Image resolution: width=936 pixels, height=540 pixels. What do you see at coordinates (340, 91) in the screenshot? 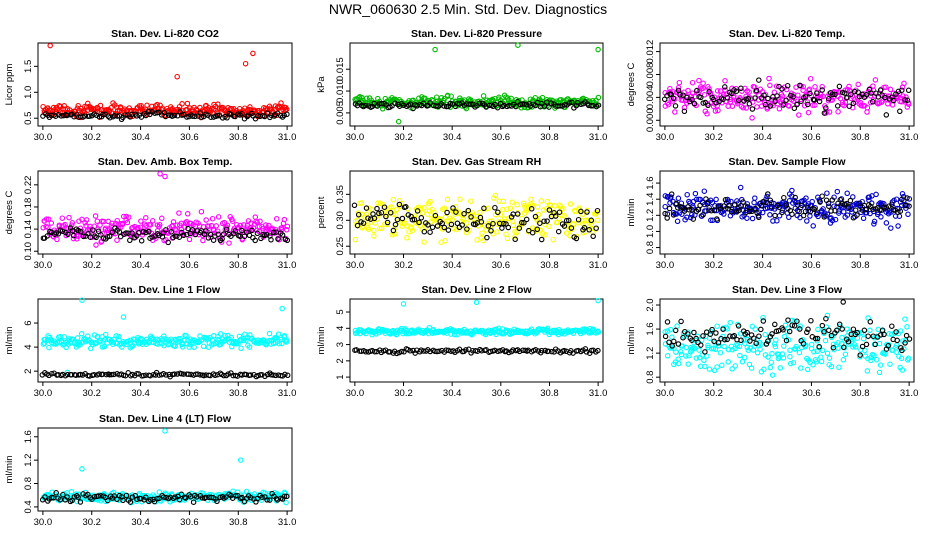
I see `y-tick-label: 0.010` at bounding box center [340, 91].